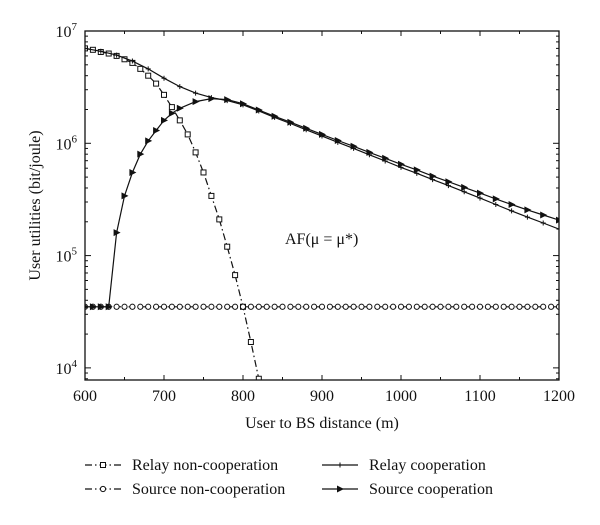 This screenshot has height=525, width=600. I want to click on y-tick-label: 10⁶, so click(67, 143).